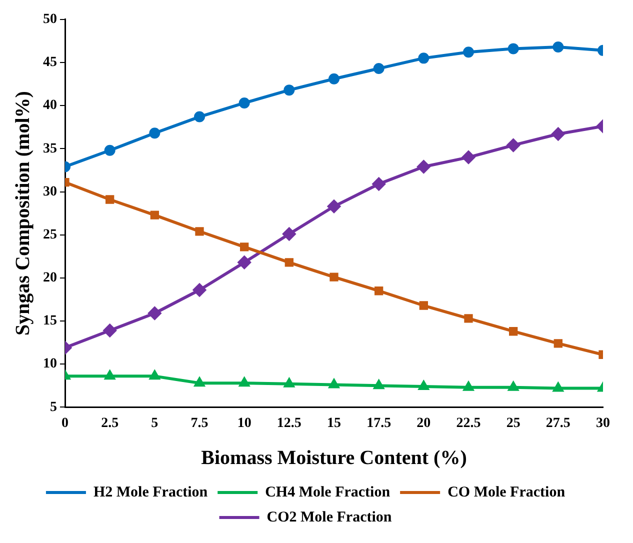 The height and width of the screenshot is (543, 633). What do you see at coordinates (244, 424) in the screenshot?
I see `x-tick-label: 10` at bounding box center [244, 424].